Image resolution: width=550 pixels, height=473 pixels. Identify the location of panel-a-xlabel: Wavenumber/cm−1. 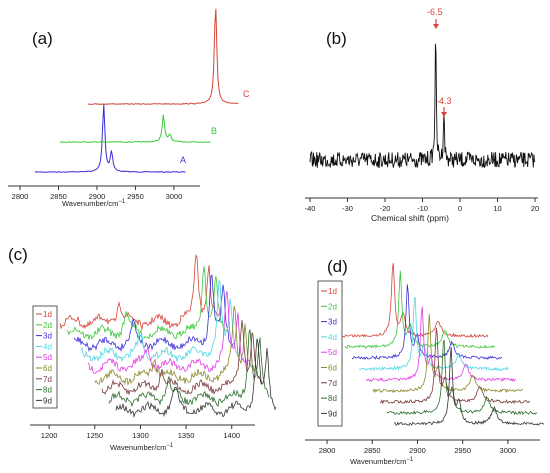
(94, 203).